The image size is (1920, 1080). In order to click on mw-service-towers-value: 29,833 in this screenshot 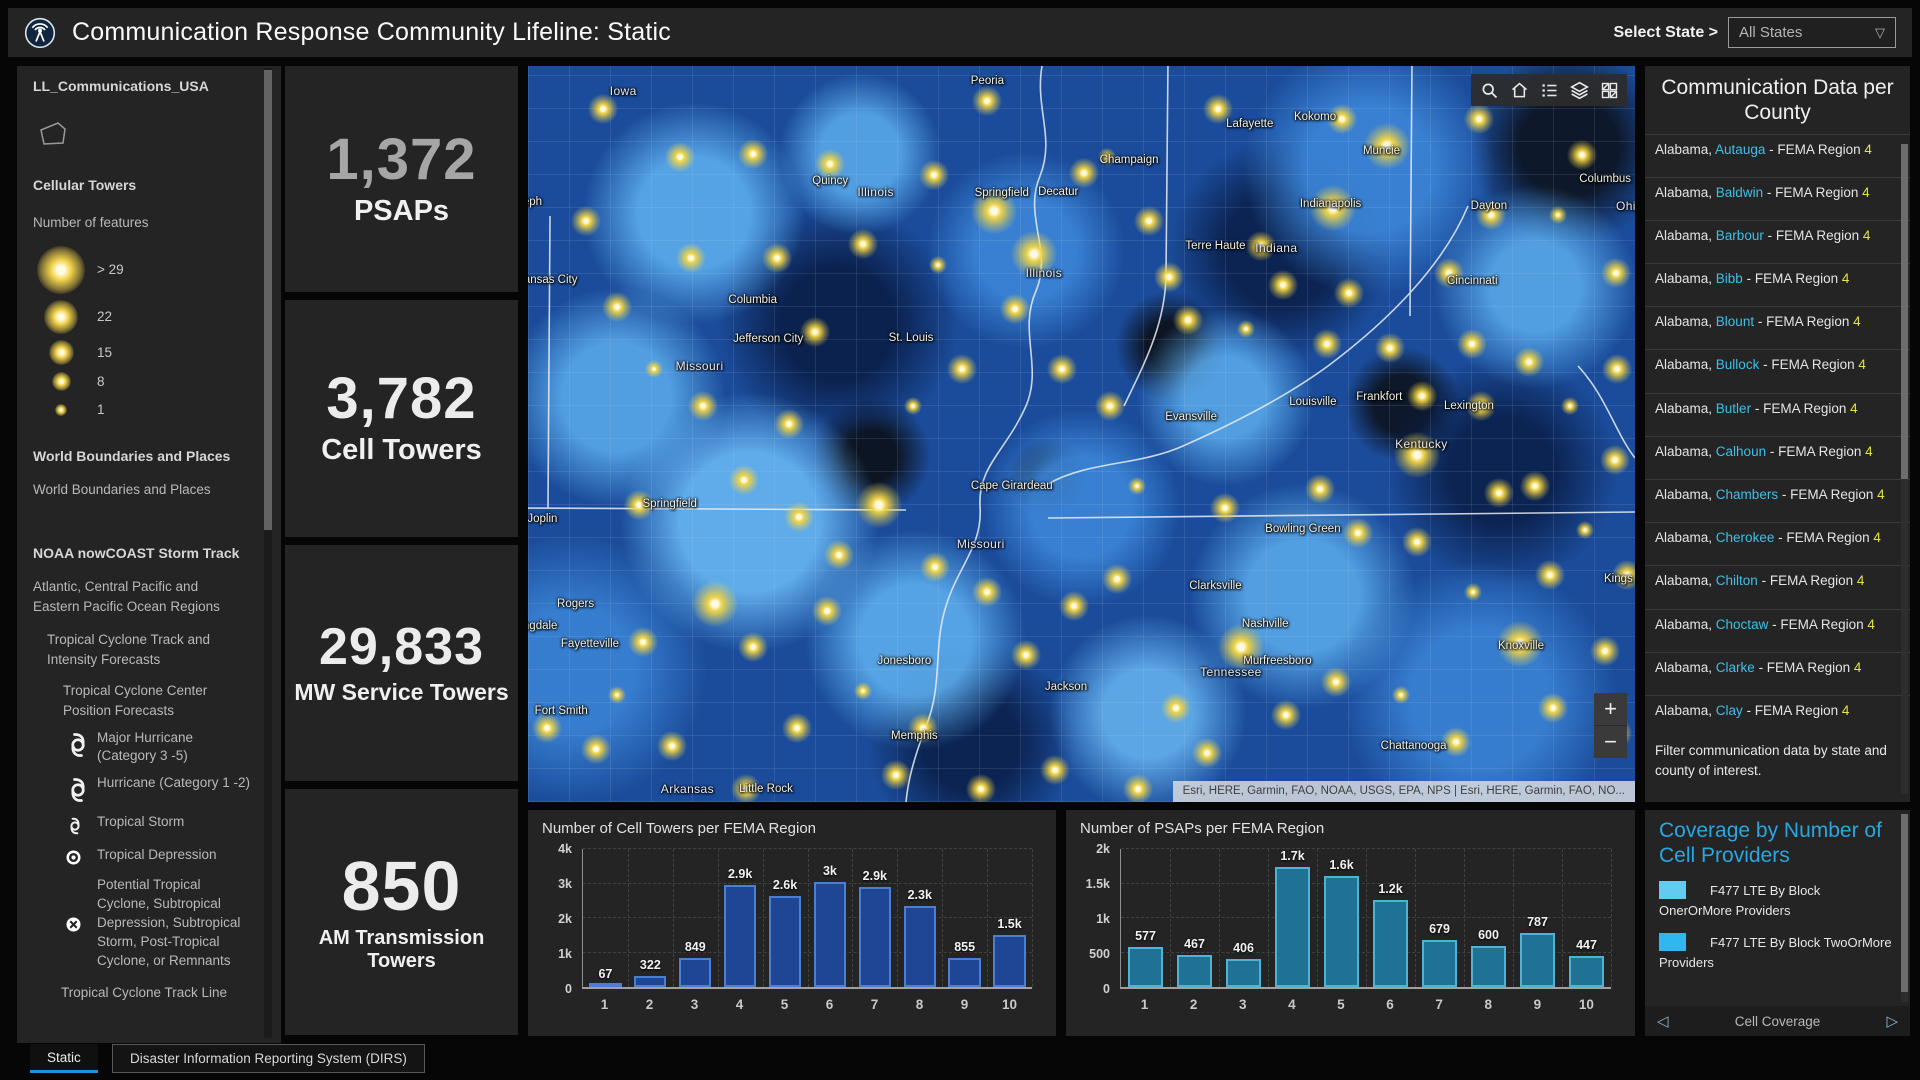, I will do `click(401, 646)`.